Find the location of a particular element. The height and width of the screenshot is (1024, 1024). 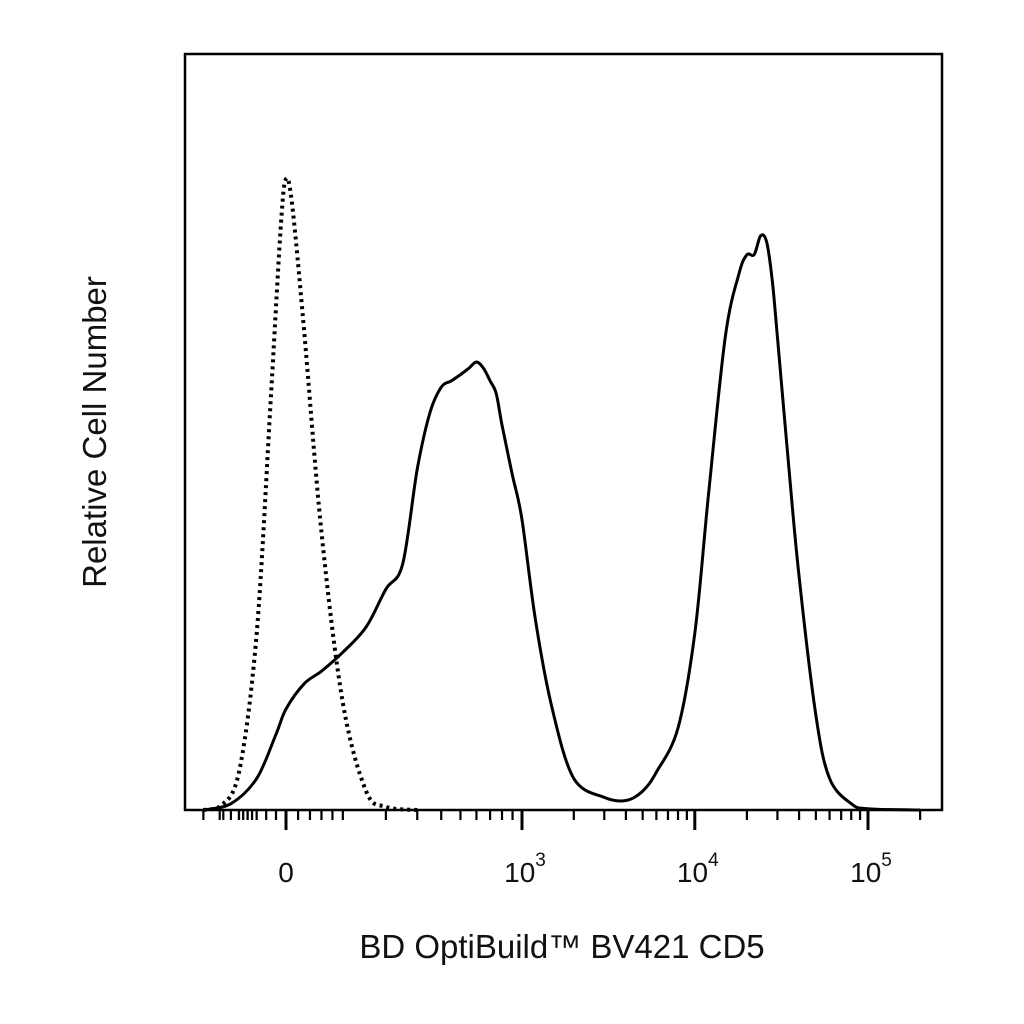

x-tick-label: 10³ is located at coordinates (525, 869).